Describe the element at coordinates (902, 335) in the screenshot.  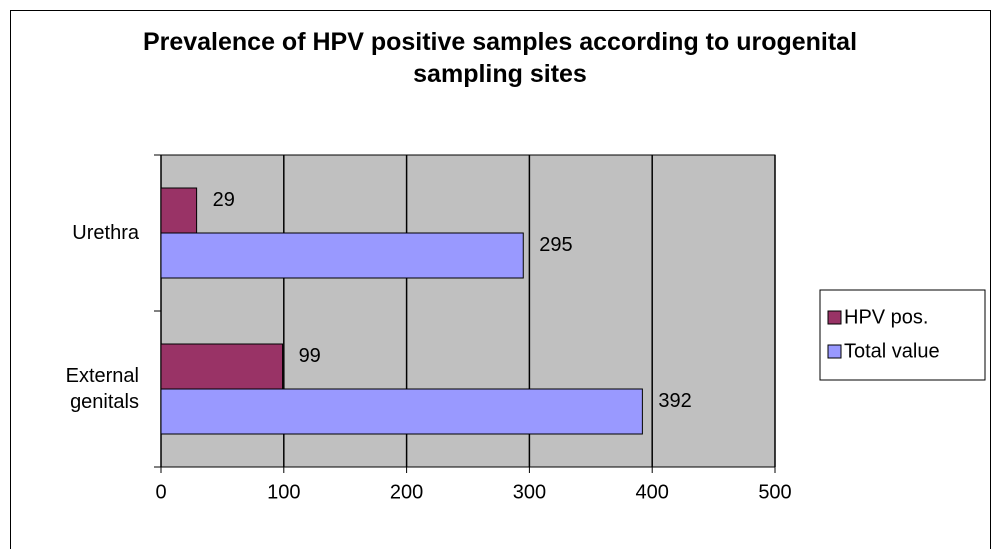
I see `legend-box` at that location.